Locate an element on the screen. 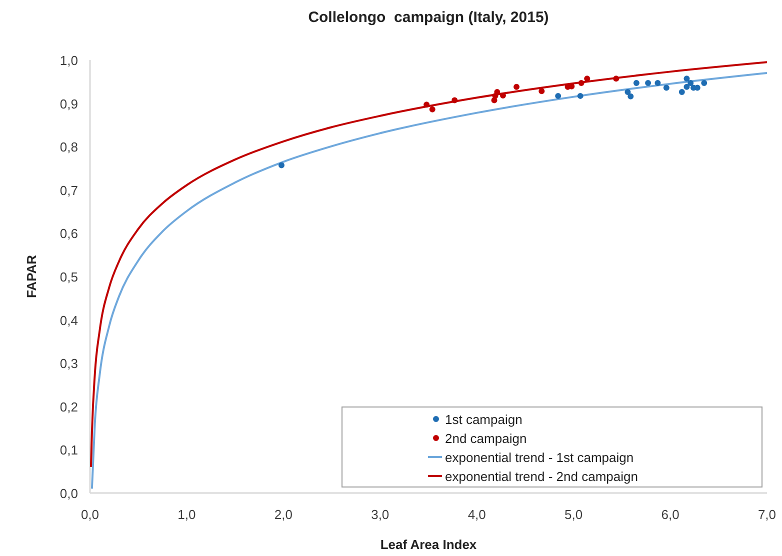 This screenshot has height=556, width=782. x-tick-label: 2,0 is located at coordinates (283, 514).